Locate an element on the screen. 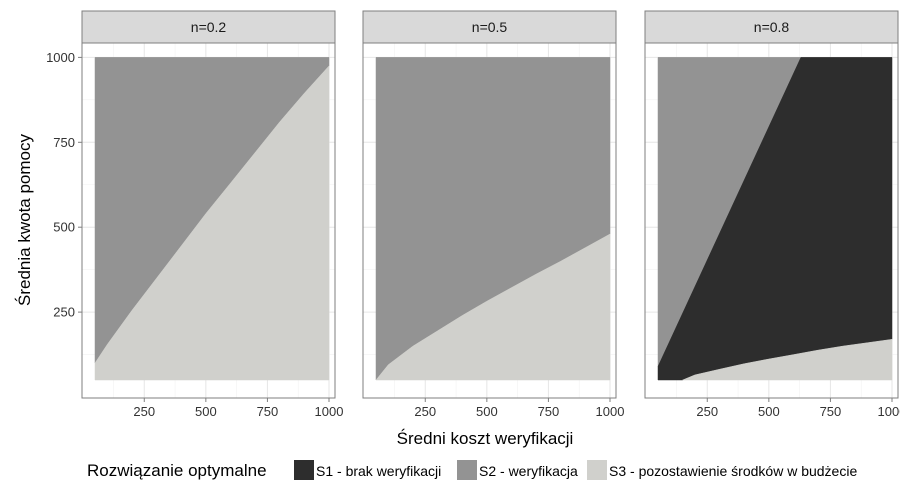 The height and width of the screenshot is (500, 900). panel-strip-label: n=0.2 is located at coordinates (209, 27).